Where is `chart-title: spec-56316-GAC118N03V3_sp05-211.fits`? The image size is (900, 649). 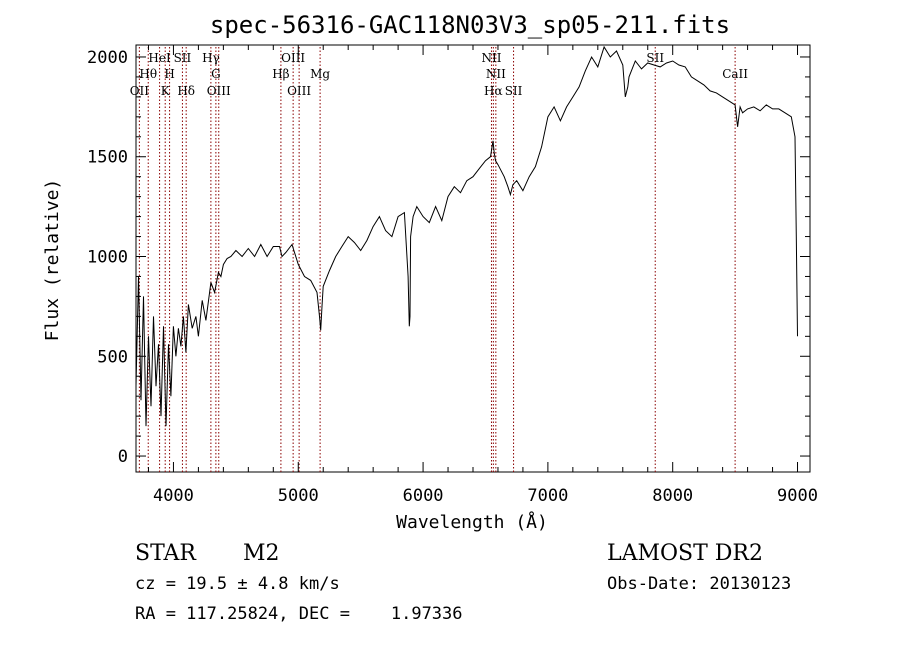
chart-title: spec-56316-GAC118N03V3_sp05-211.fits is located at coordinates (470, 25).